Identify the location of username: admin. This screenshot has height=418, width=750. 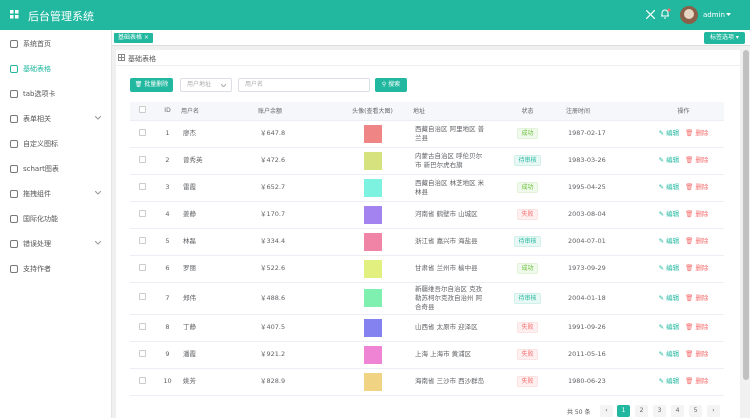
(714, 15).